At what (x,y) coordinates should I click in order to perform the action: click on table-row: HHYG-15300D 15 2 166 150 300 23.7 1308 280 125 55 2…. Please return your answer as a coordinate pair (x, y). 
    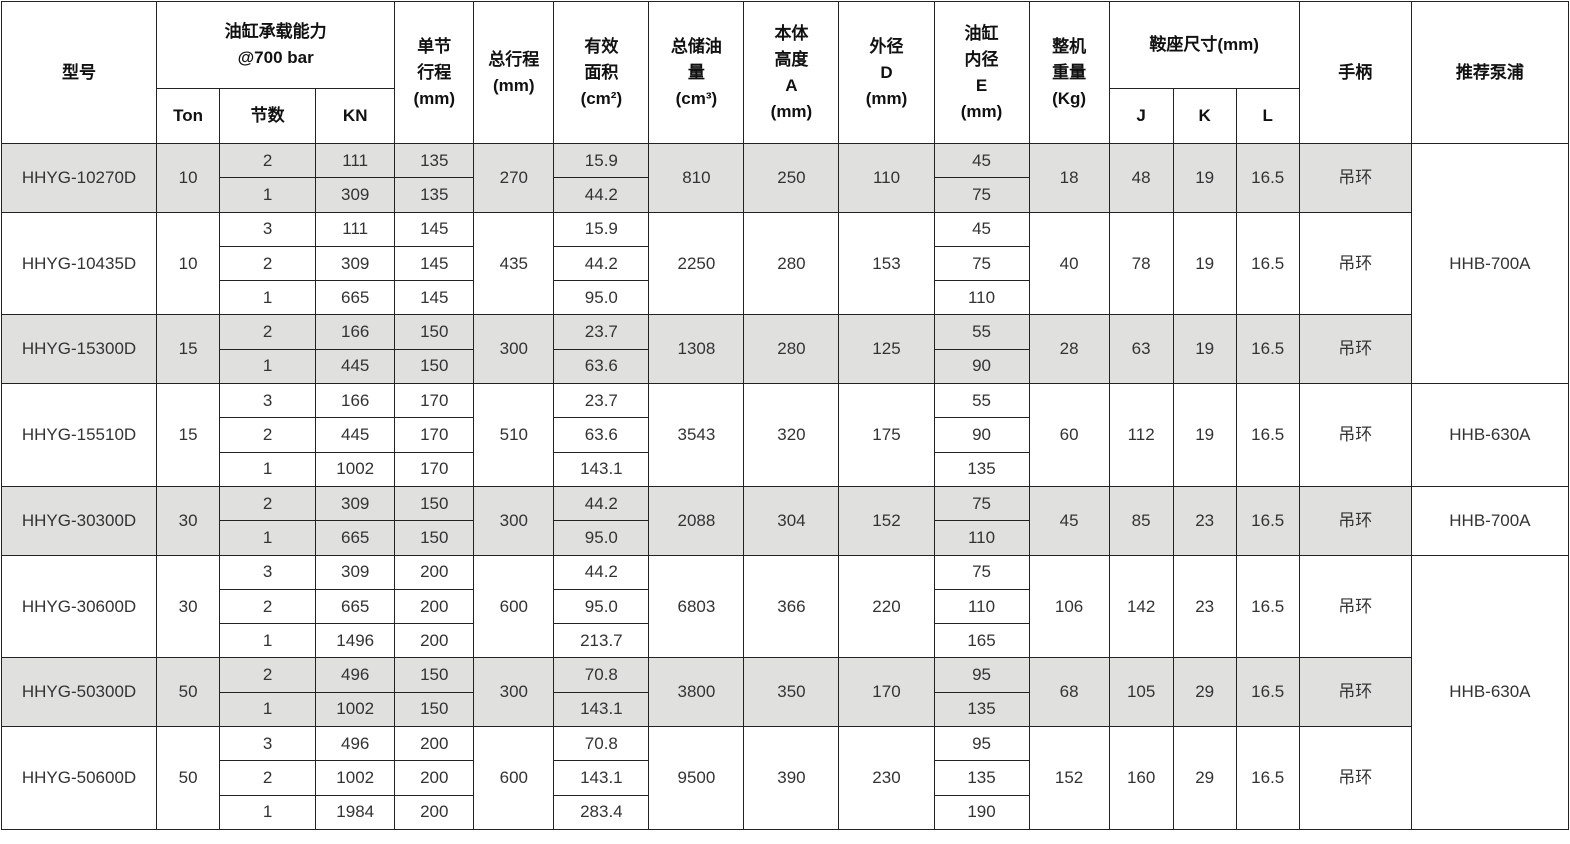
    Looking at the image, I should click on (784, 349).